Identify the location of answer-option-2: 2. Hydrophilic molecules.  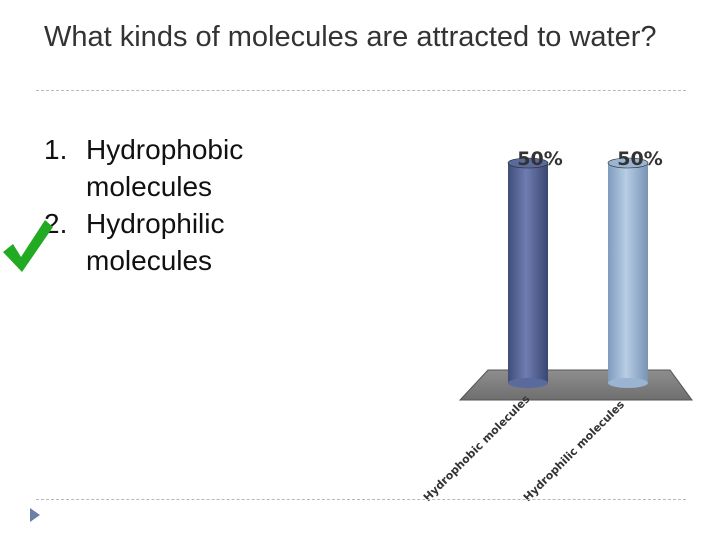
(174, 243).